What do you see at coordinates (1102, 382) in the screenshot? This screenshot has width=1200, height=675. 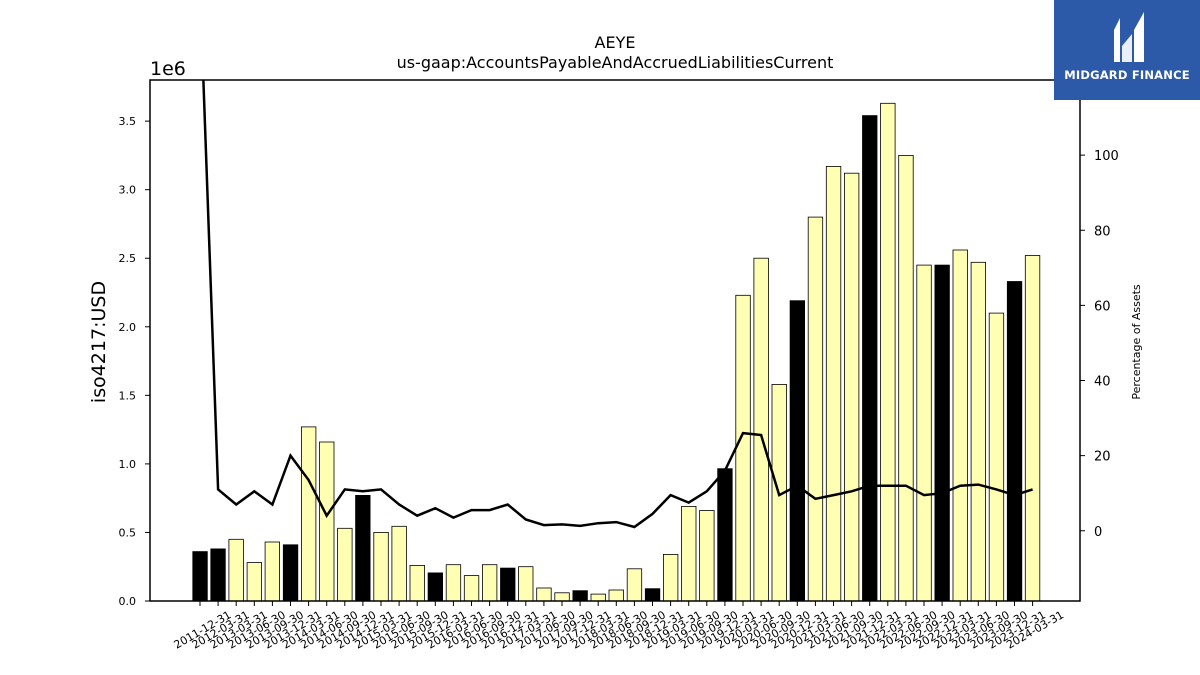 I see `y2-tick-label: 40` at bounding box center [1102, 382].